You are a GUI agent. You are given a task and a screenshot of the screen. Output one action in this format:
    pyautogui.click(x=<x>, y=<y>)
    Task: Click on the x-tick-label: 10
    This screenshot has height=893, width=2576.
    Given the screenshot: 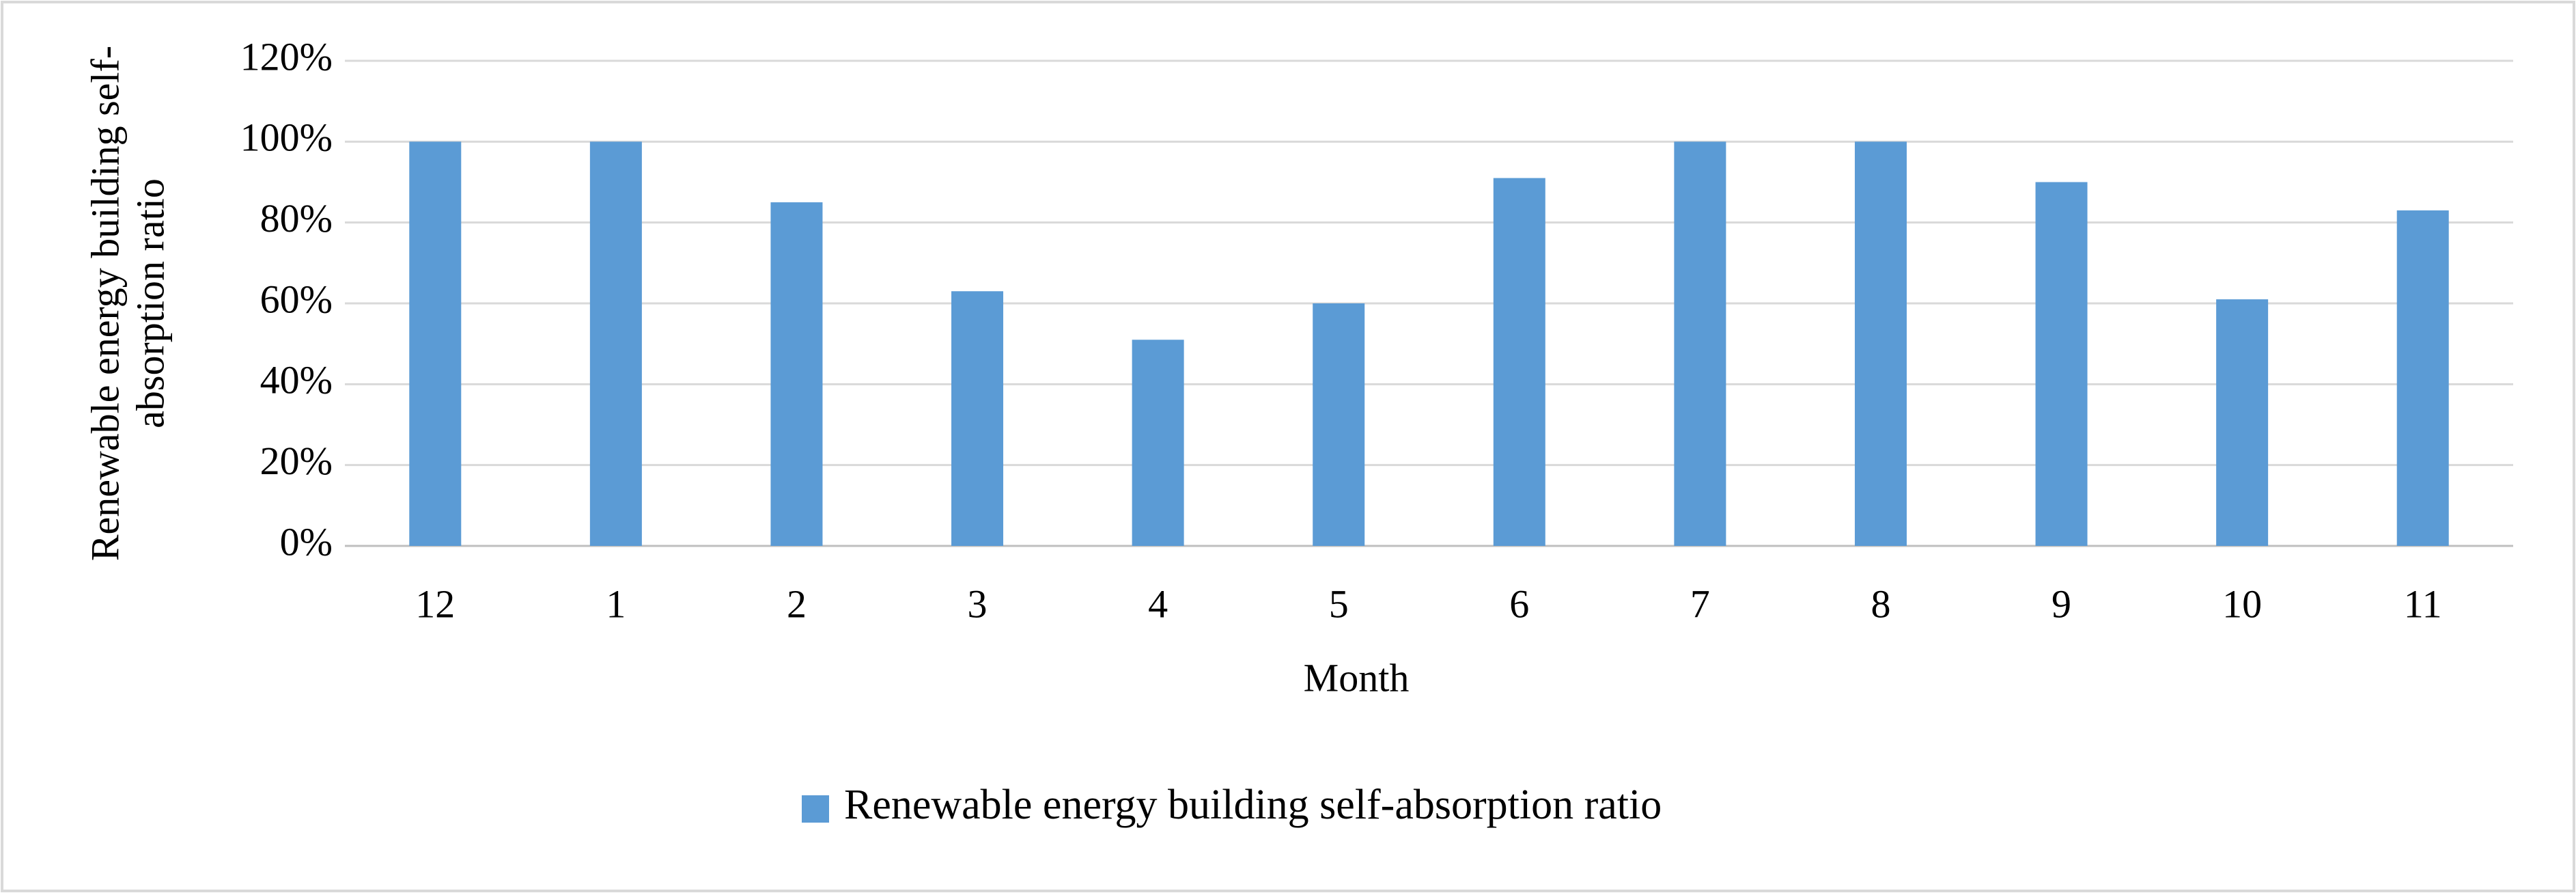 What is the action you would take?
    pyautogui.click(x=2242, y=604)
    